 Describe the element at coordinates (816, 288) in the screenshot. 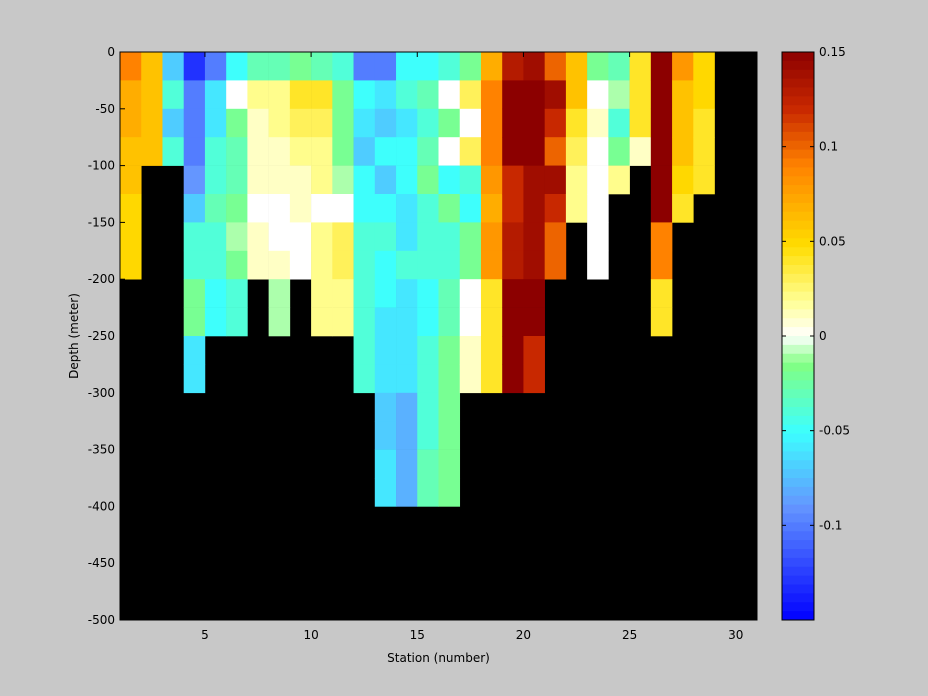

I see `colorbar-ticks: 0.15 0.1 0.05 0 -0.05 -0.1` at that location.